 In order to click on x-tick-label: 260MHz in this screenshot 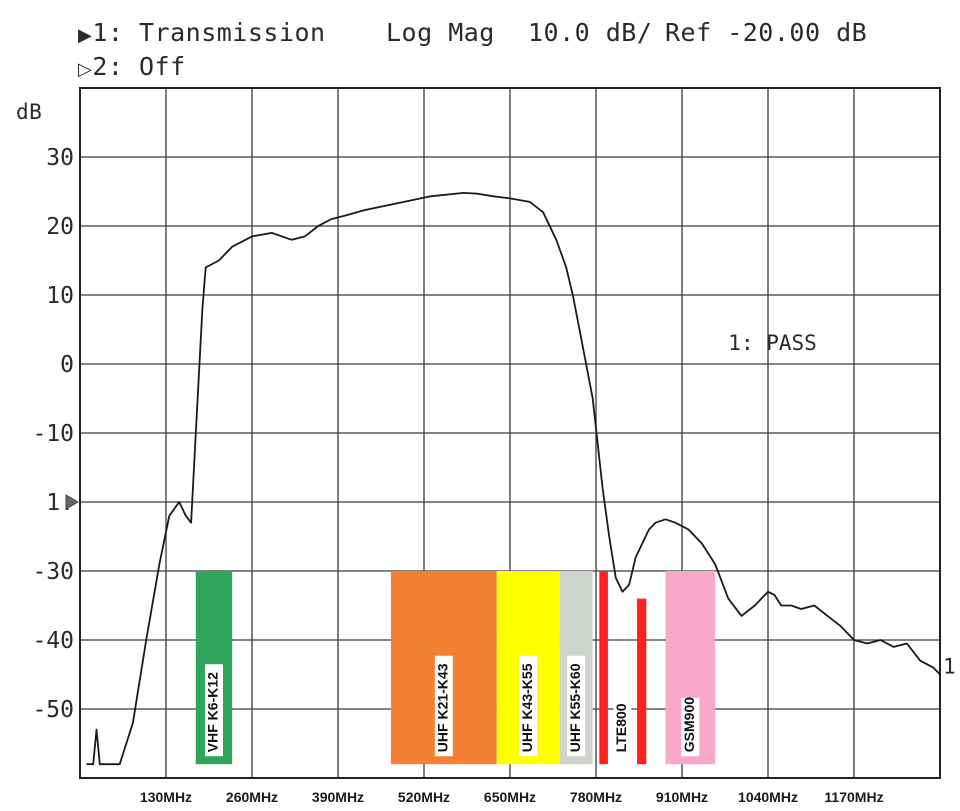, I will do `click(252, 797)`.